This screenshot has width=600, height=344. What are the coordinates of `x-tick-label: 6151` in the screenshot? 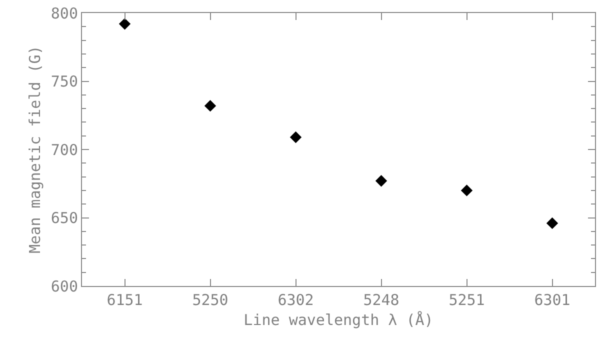 It's located at (124, 300).